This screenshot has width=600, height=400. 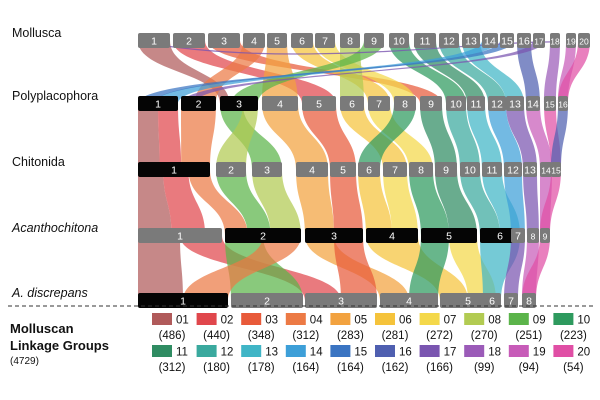 What do you see at coordinates (227, 353) in the screenshot?
I see `legend-id: 12` at bounding box center [227, 353].